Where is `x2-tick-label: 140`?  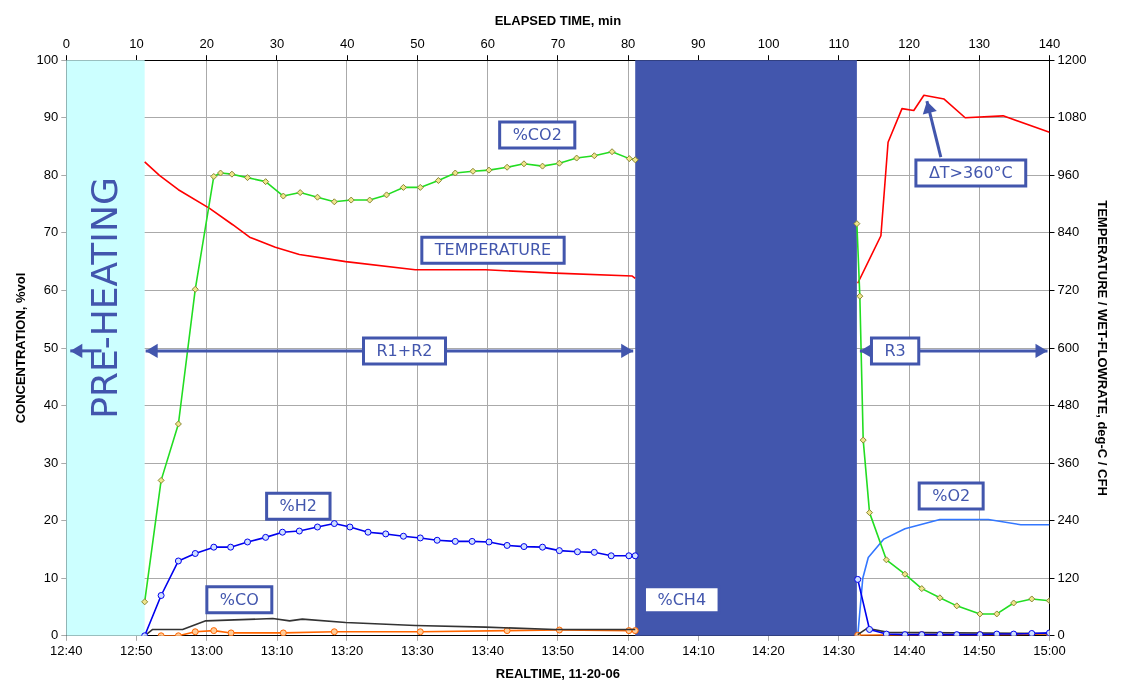 x2-tick-label: 140 is located at coordinates (1049, 43).